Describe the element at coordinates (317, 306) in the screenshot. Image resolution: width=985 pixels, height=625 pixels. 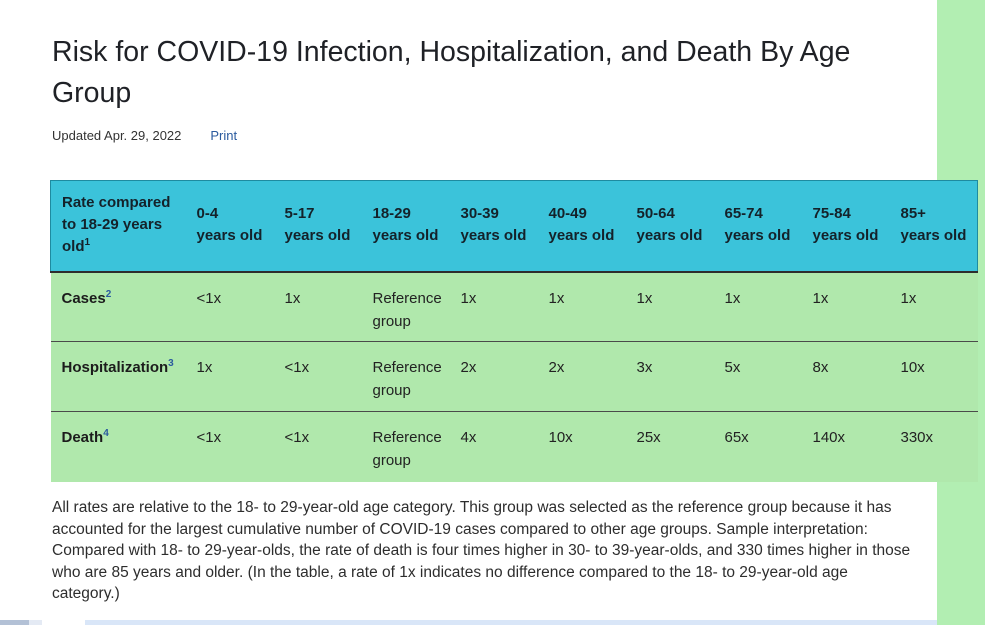
I see `cell-cases-5-17: 1x` at that location.